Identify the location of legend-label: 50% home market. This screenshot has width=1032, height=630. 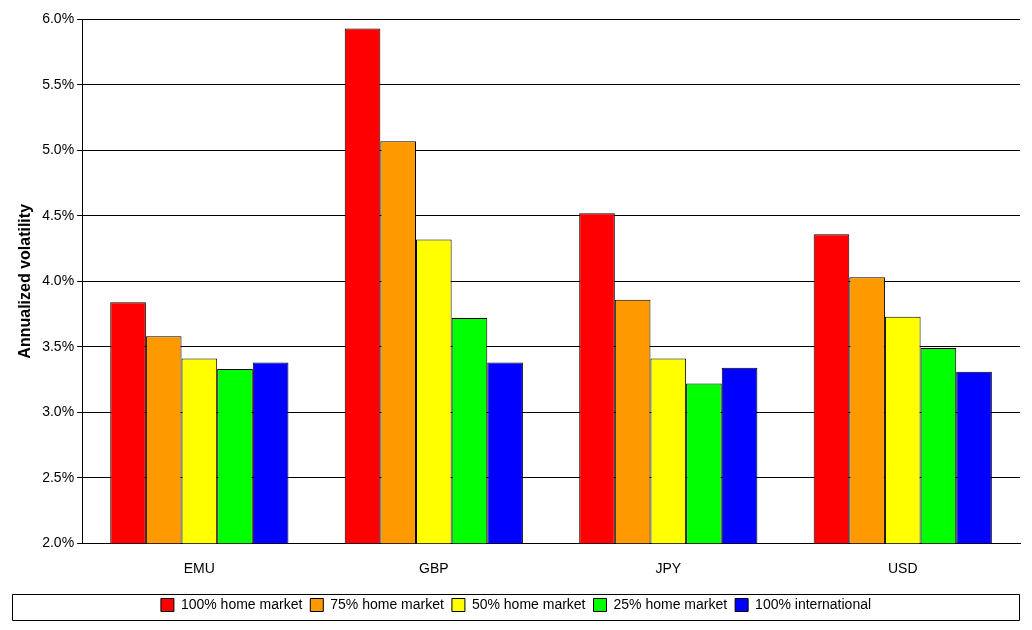
(528, 603).